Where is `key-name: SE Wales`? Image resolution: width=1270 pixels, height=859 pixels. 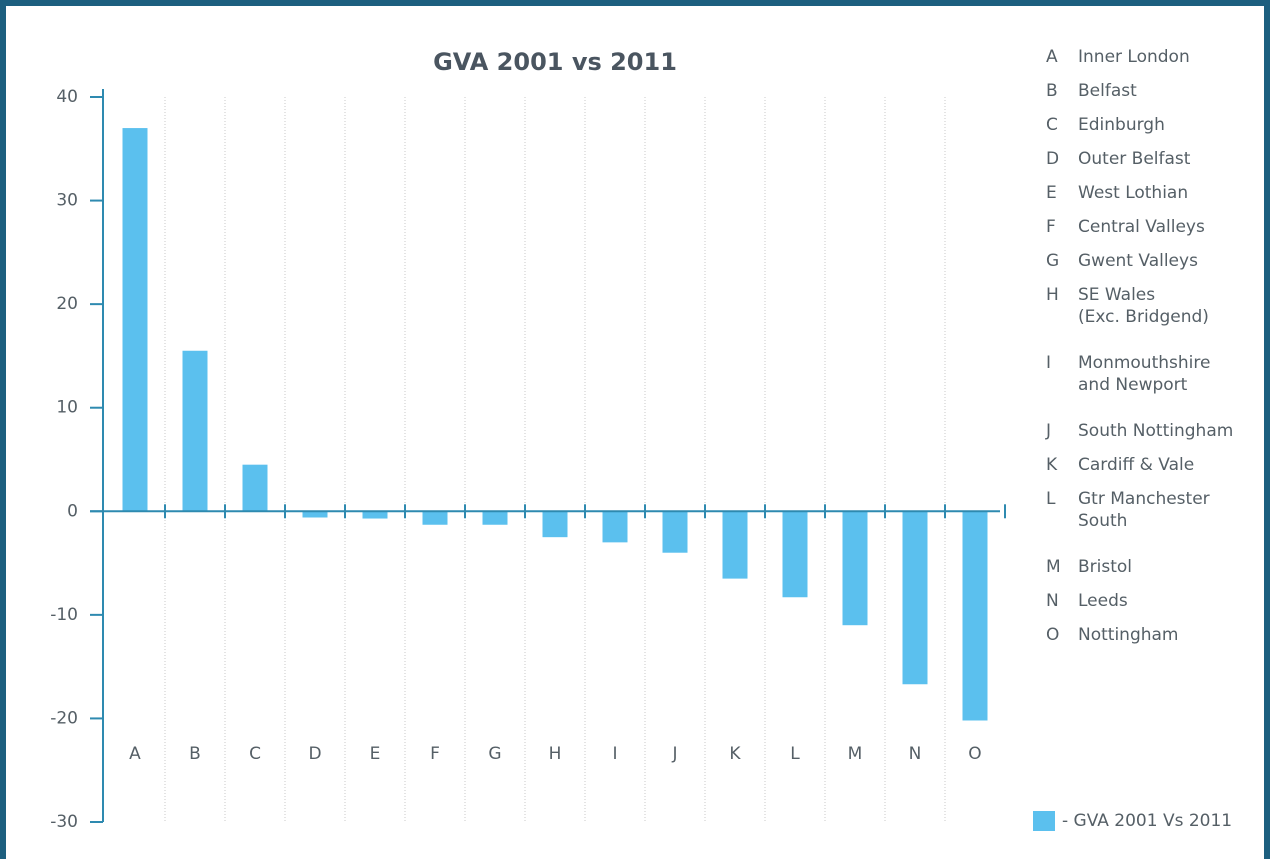 key-name: SE Wales is located at coordinates (1116, 295).